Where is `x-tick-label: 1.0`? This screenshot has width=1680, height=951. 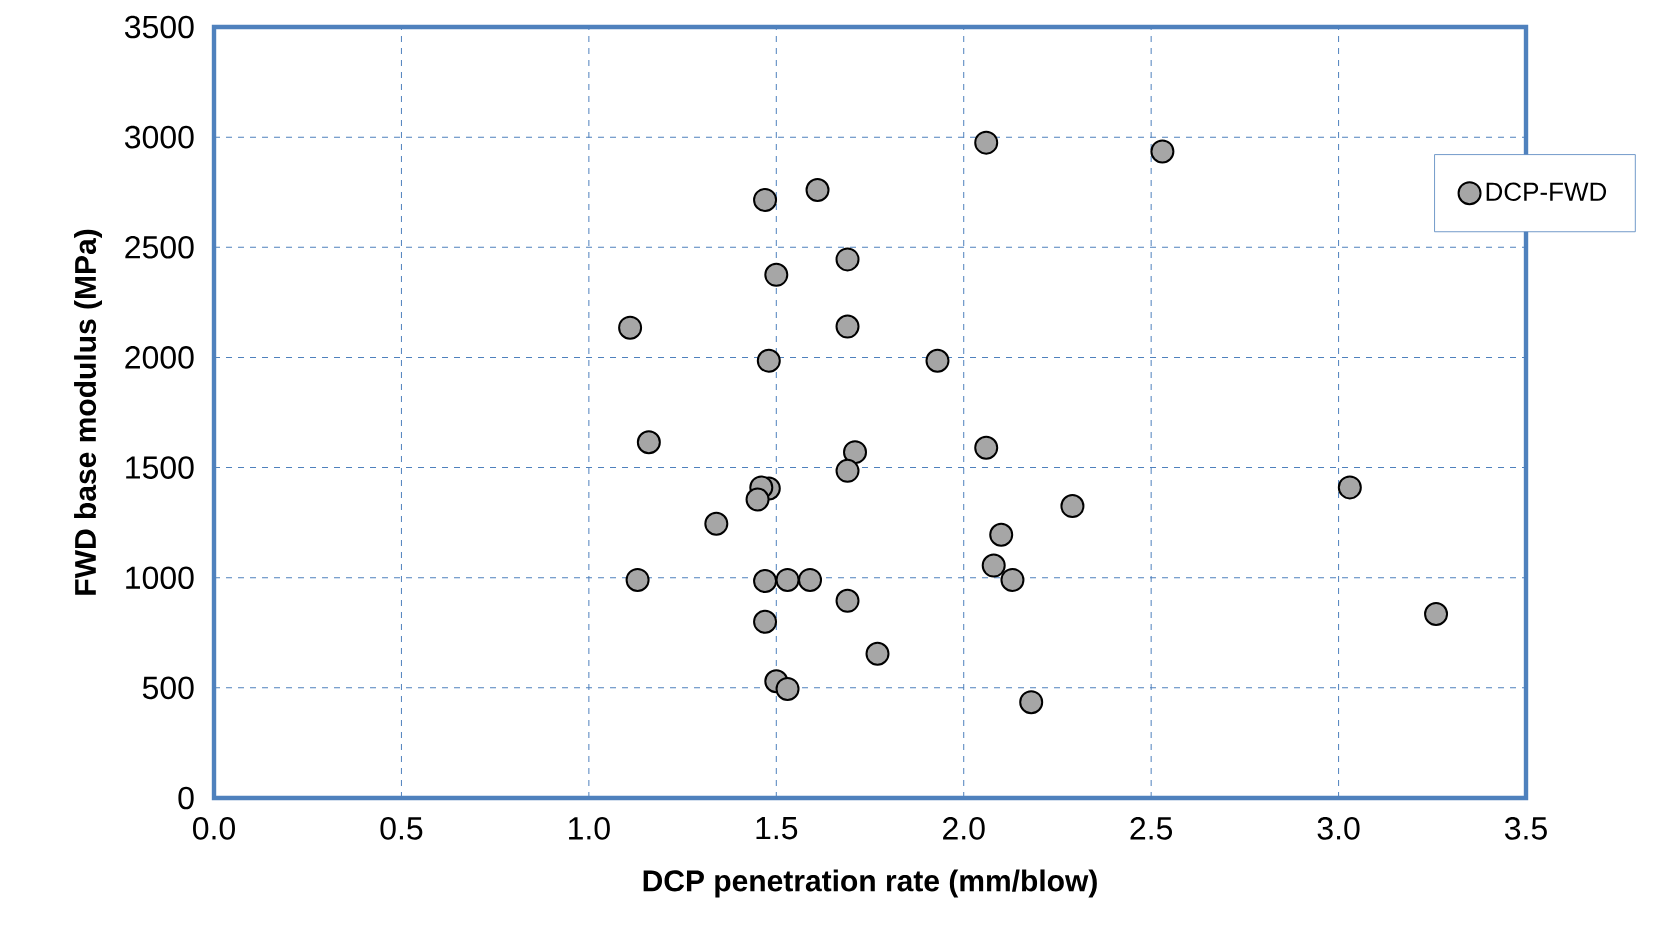 x-tick-label: 1.0 is located at coordinates (589, 828).